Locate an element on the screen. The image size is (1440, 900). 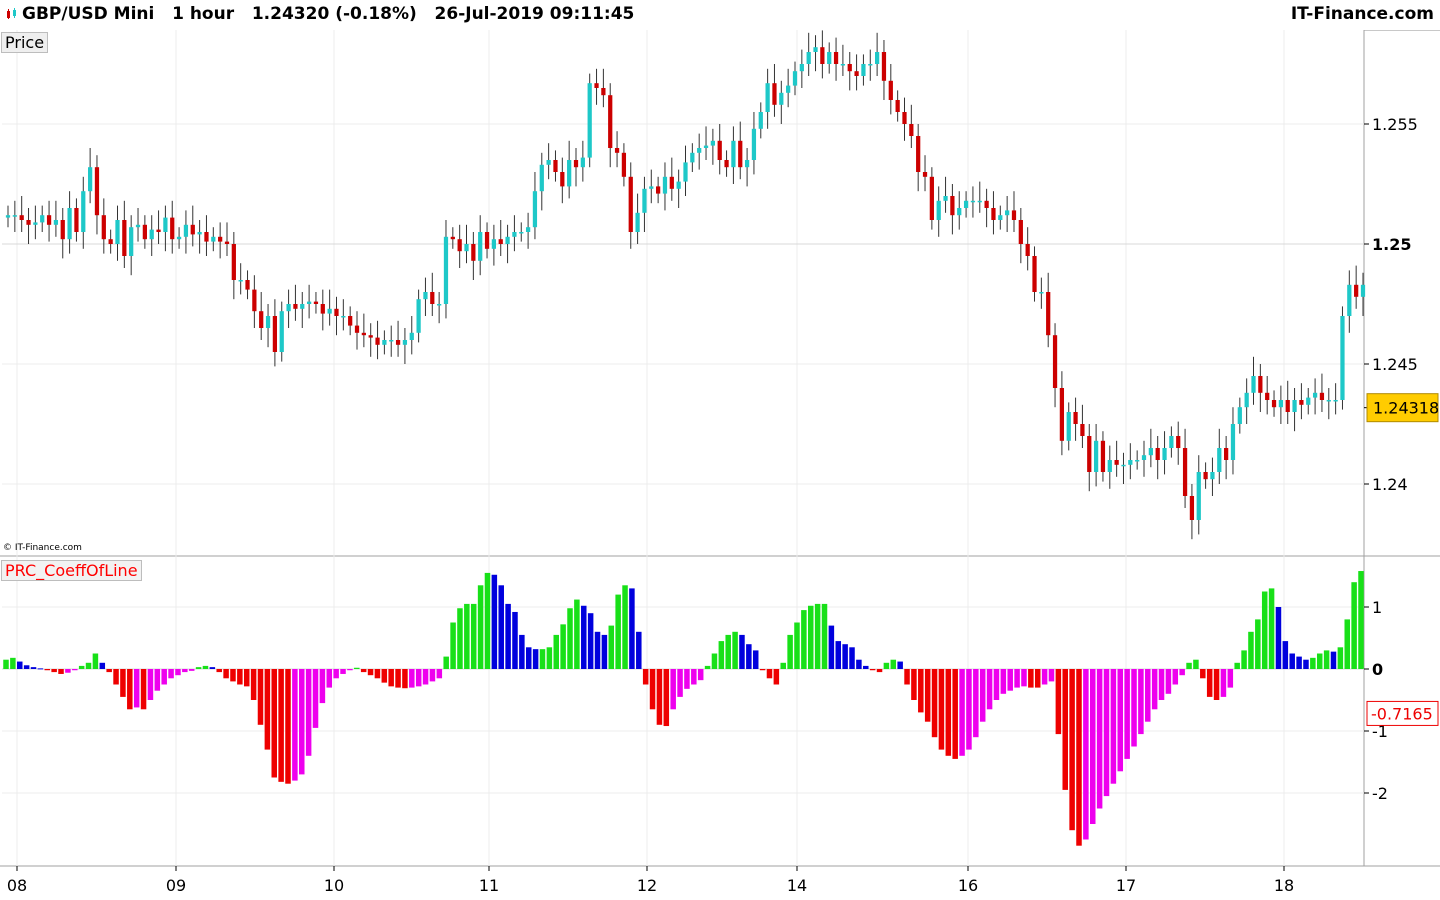
indicator-value-box is located at coordinates (1402, 713).